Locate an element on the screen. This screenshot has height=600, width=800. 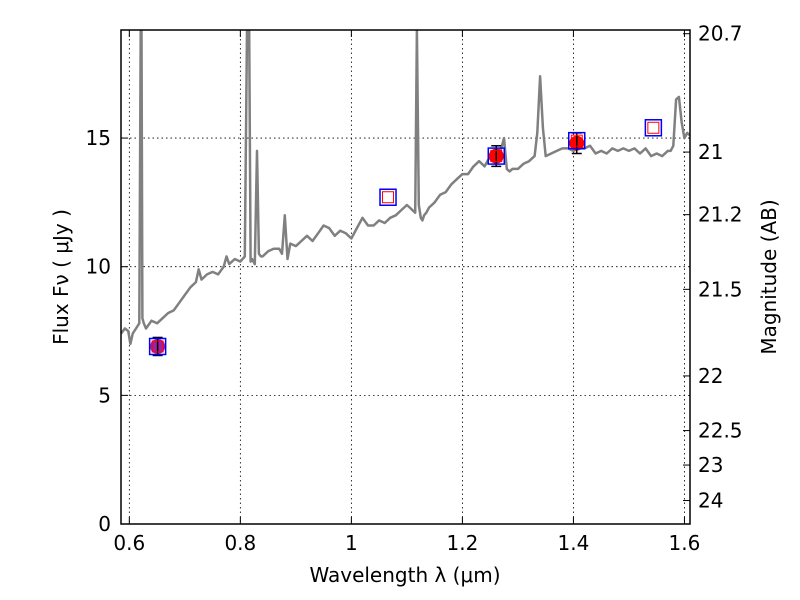
x-axis-title: Wavelength λ (μm) is located at coordinates (404, 575).